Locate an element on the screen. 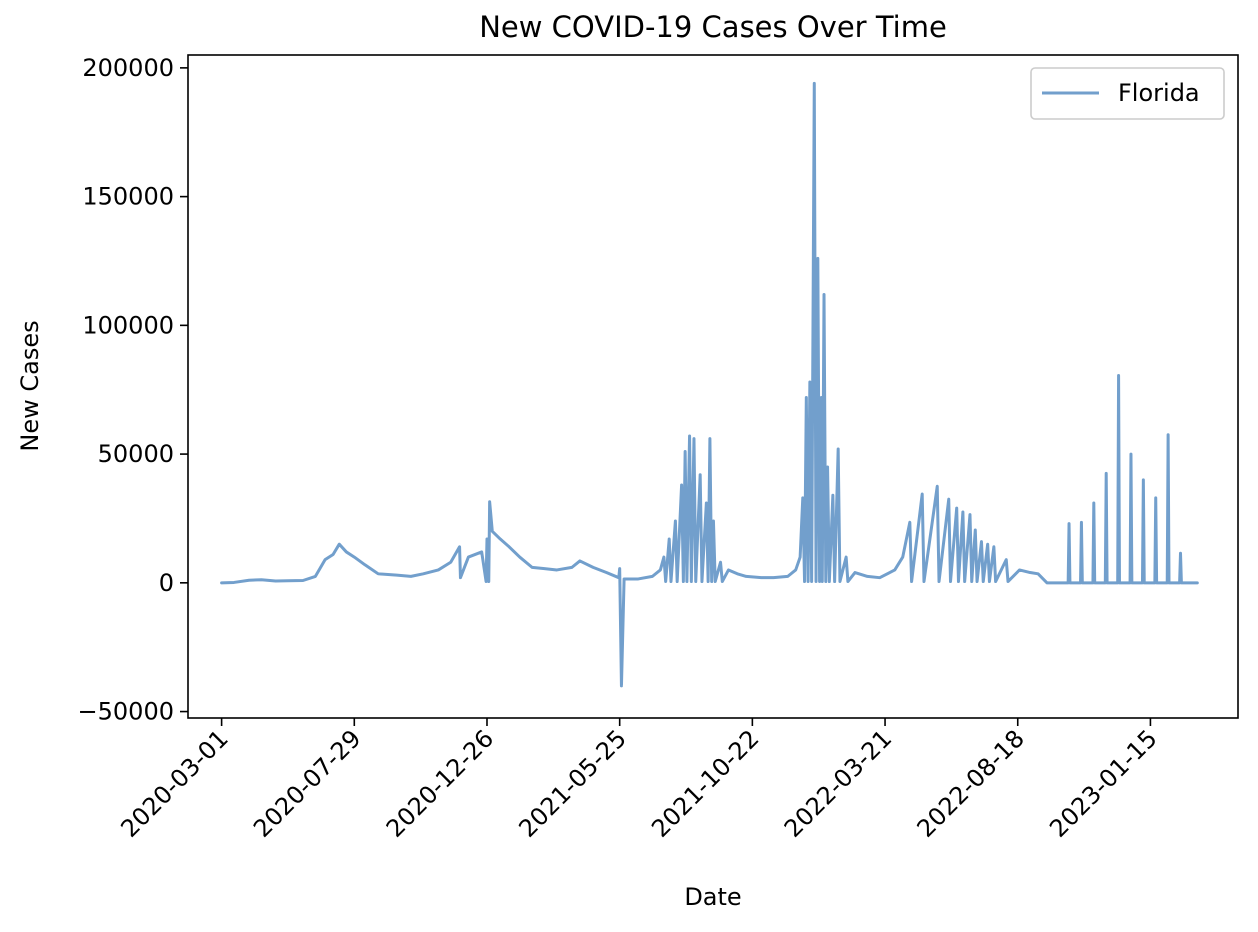 This screenshot has height=932, width=1258. x-axis-label: Date is located at coordinates (712, 897).